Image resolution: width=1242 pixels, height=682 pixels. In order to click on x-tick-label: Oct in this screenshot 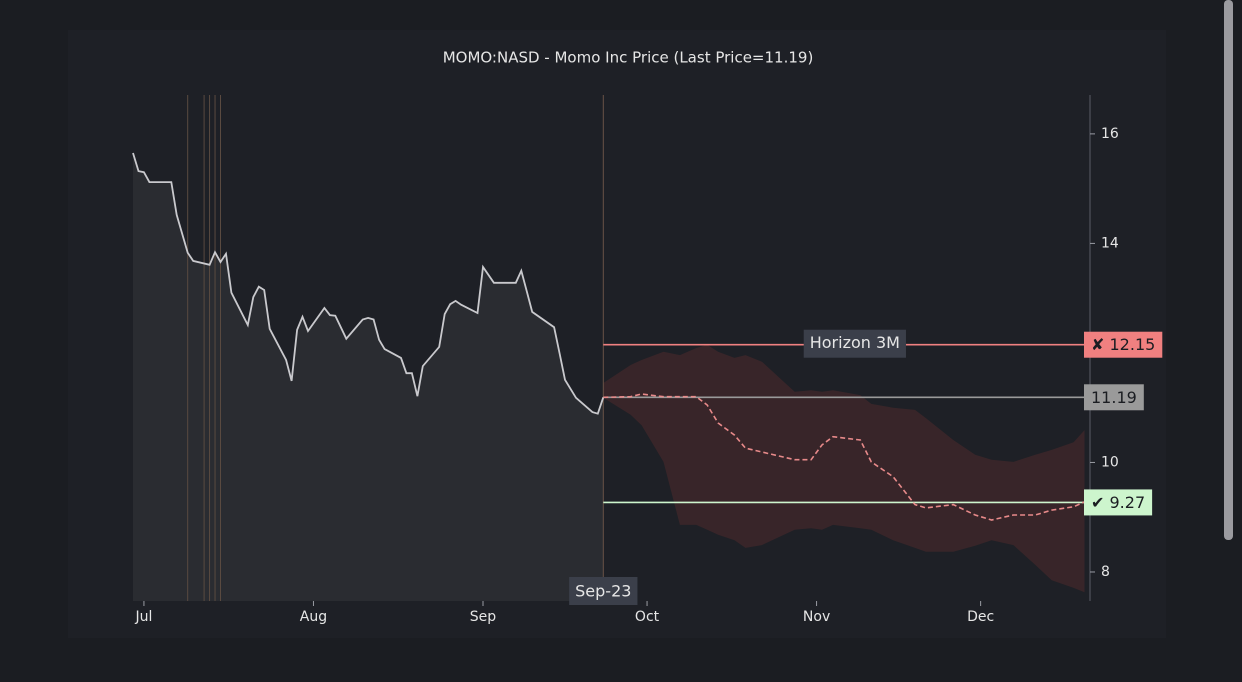, I will do `click(647, 617)`.